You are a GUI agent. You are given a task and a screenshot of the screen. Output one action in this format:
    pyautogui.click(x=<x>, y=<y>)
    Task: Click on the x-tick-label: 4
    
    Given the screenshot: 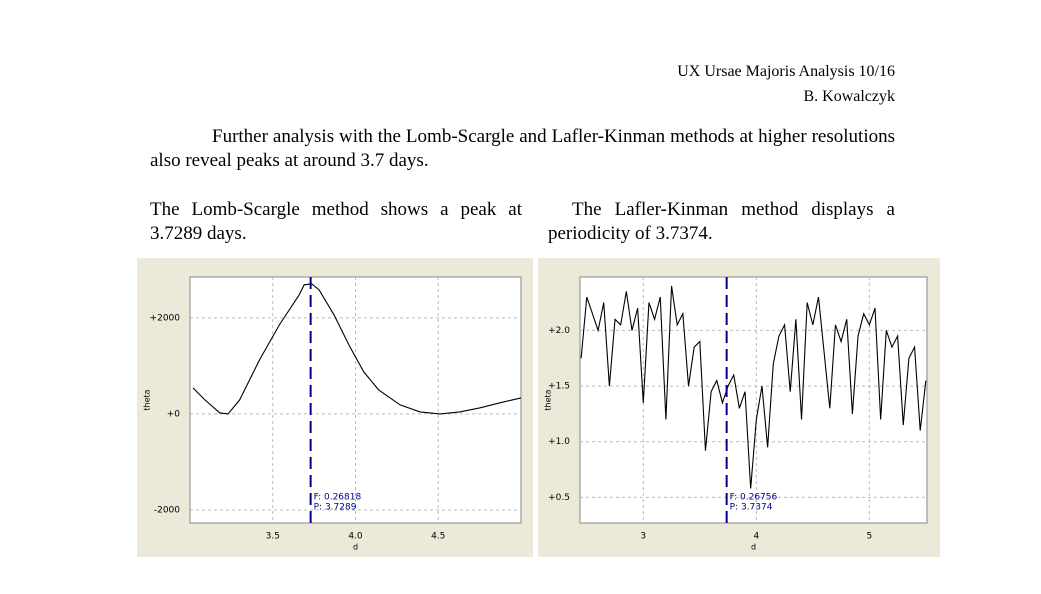 What is the action you would take?
    pyautogui.click(x=756, y=537)
    